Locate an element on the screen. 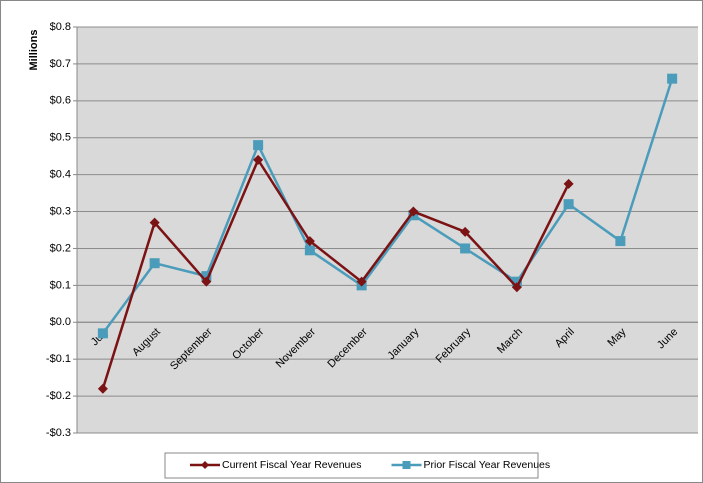  y-tick-label: $0.4 is located at coordinates (60, 175).